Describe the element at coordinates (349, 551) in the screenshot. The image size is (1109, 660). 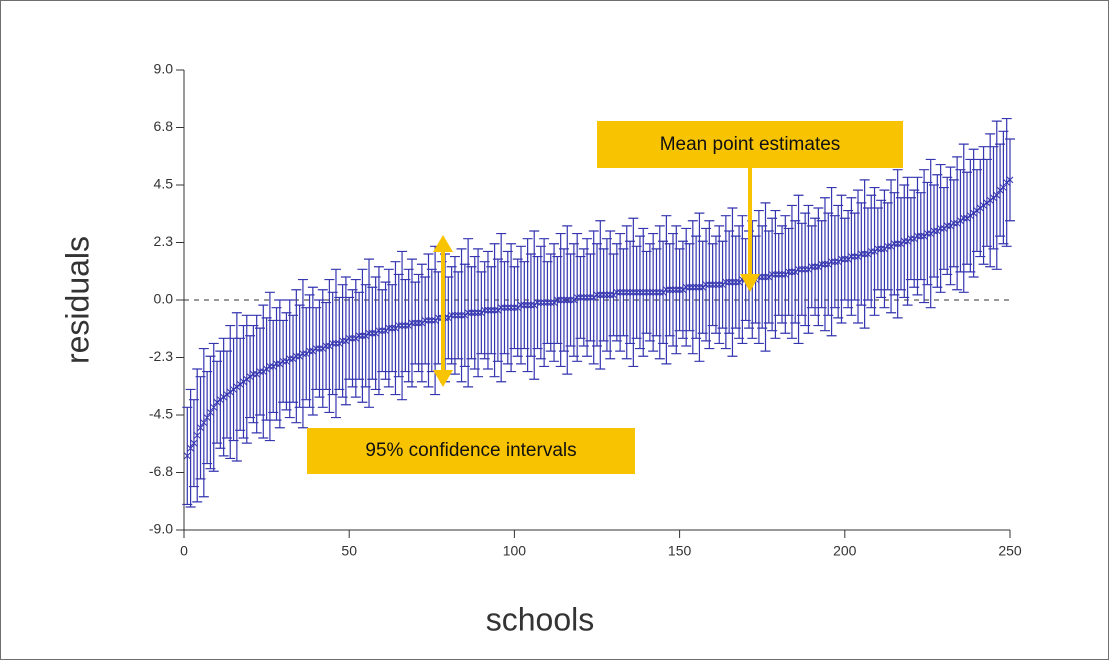
I see `x-tick-label: 50` at that location.